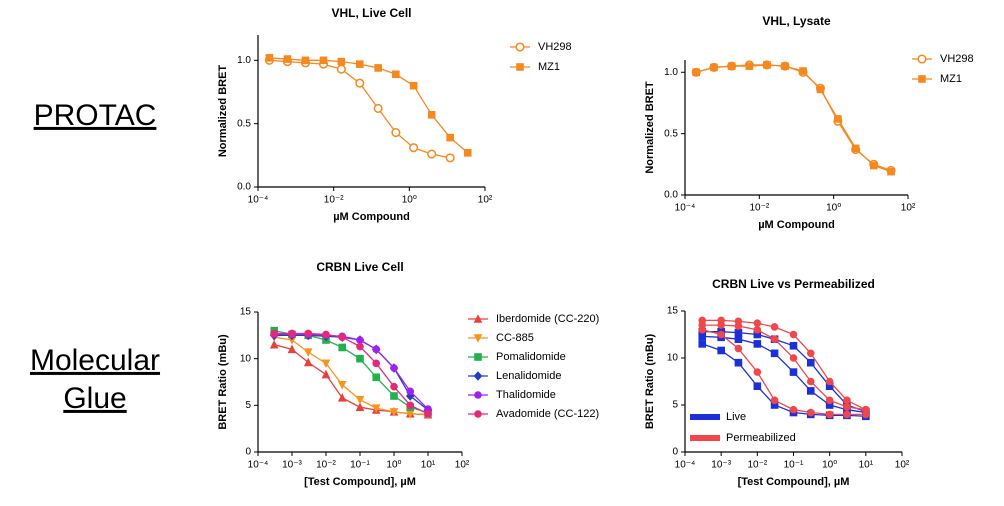  I want to click on side-label: Glue, so click(94, 398).